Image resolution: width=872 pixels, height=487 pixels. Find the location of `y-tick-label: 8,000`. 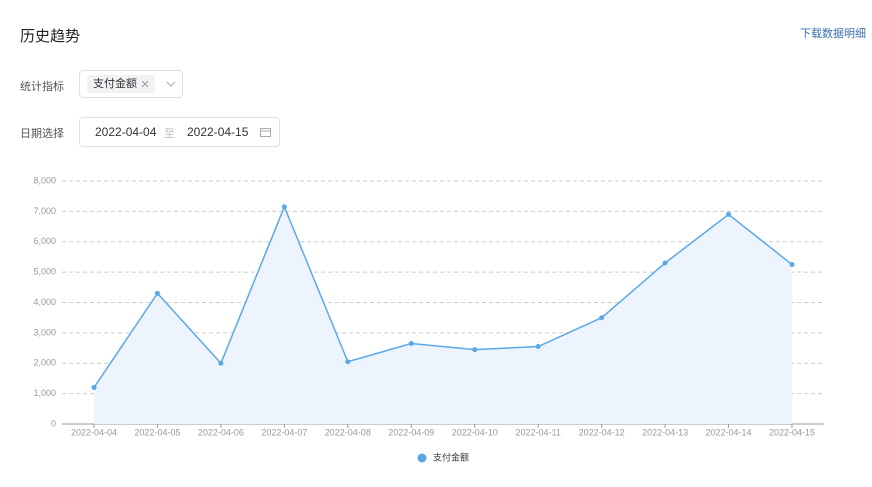

y-tick-label: 8,000 is located at coordinates (44, 180).